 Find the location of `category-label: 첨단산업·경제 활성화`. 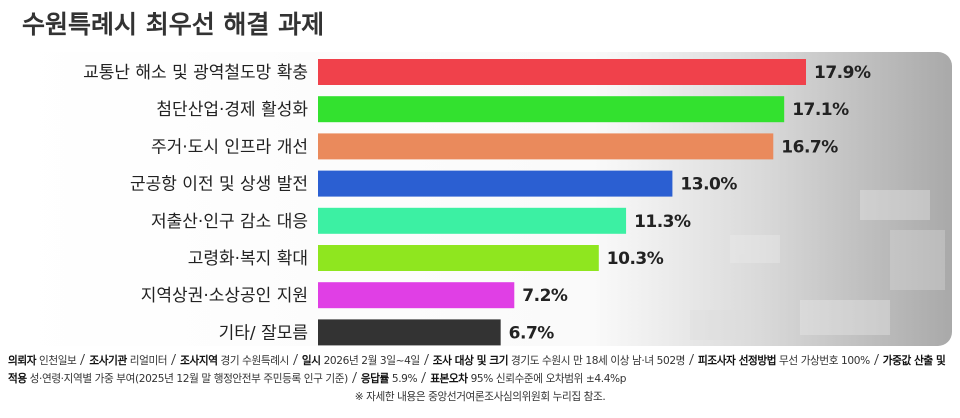

category-label: 첨단산업·경제 활성화 is located at coordinates (232, 110).